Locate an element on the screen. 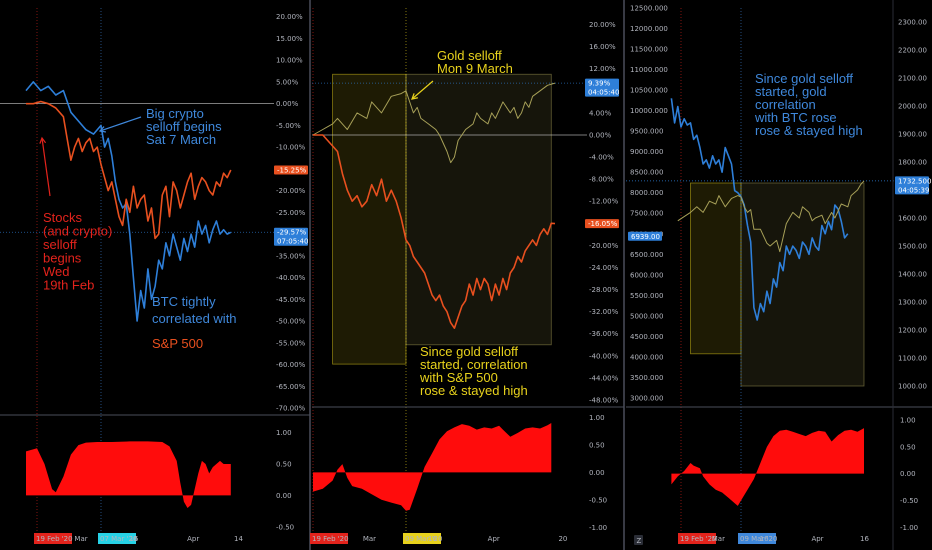 The height and width of the screenshot is (550, 932). zoom-z-icon-glyph: Z is located at coordinates (639, 541).